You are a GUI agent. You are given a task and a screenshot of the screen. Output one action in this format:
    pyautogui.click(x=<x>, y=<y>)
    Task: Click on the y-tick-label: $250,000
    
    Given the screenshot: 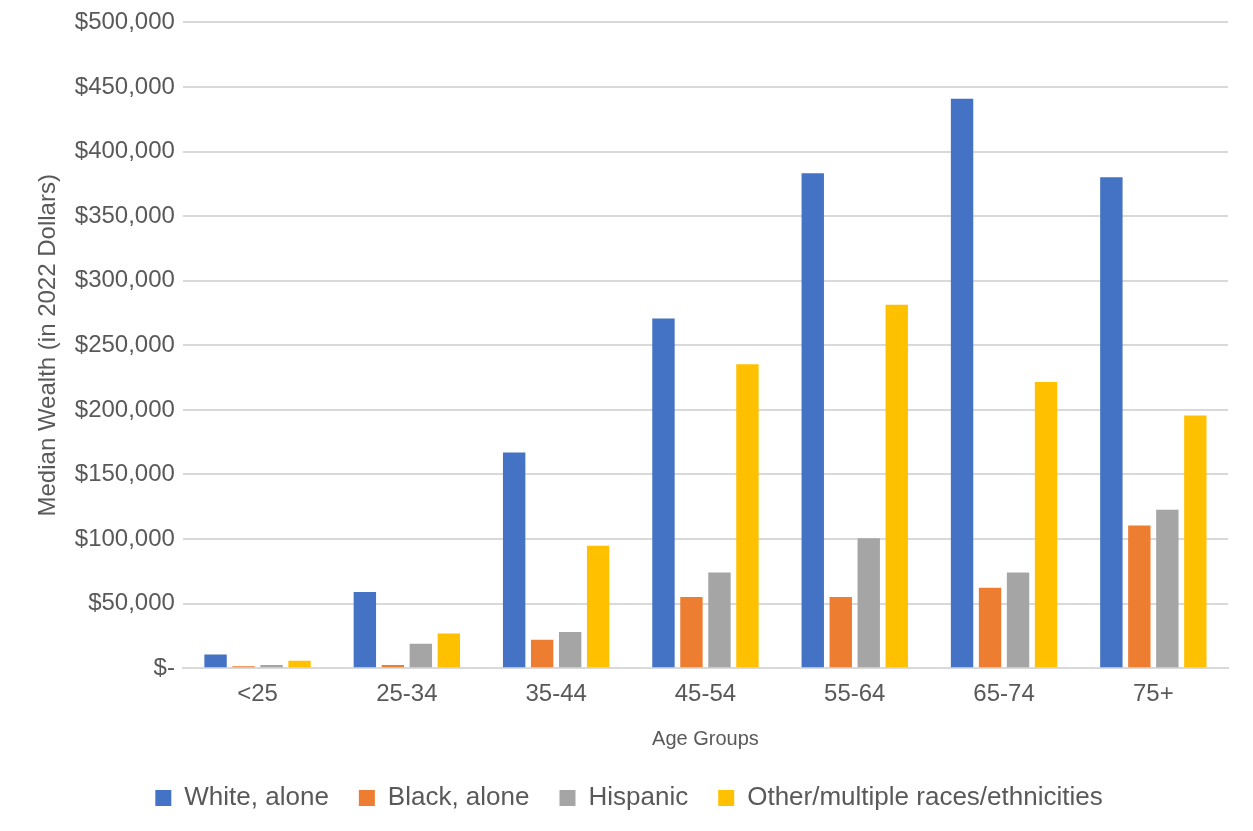 What is the action you would take?
    pyautogui.click(x=124, y=343)
    